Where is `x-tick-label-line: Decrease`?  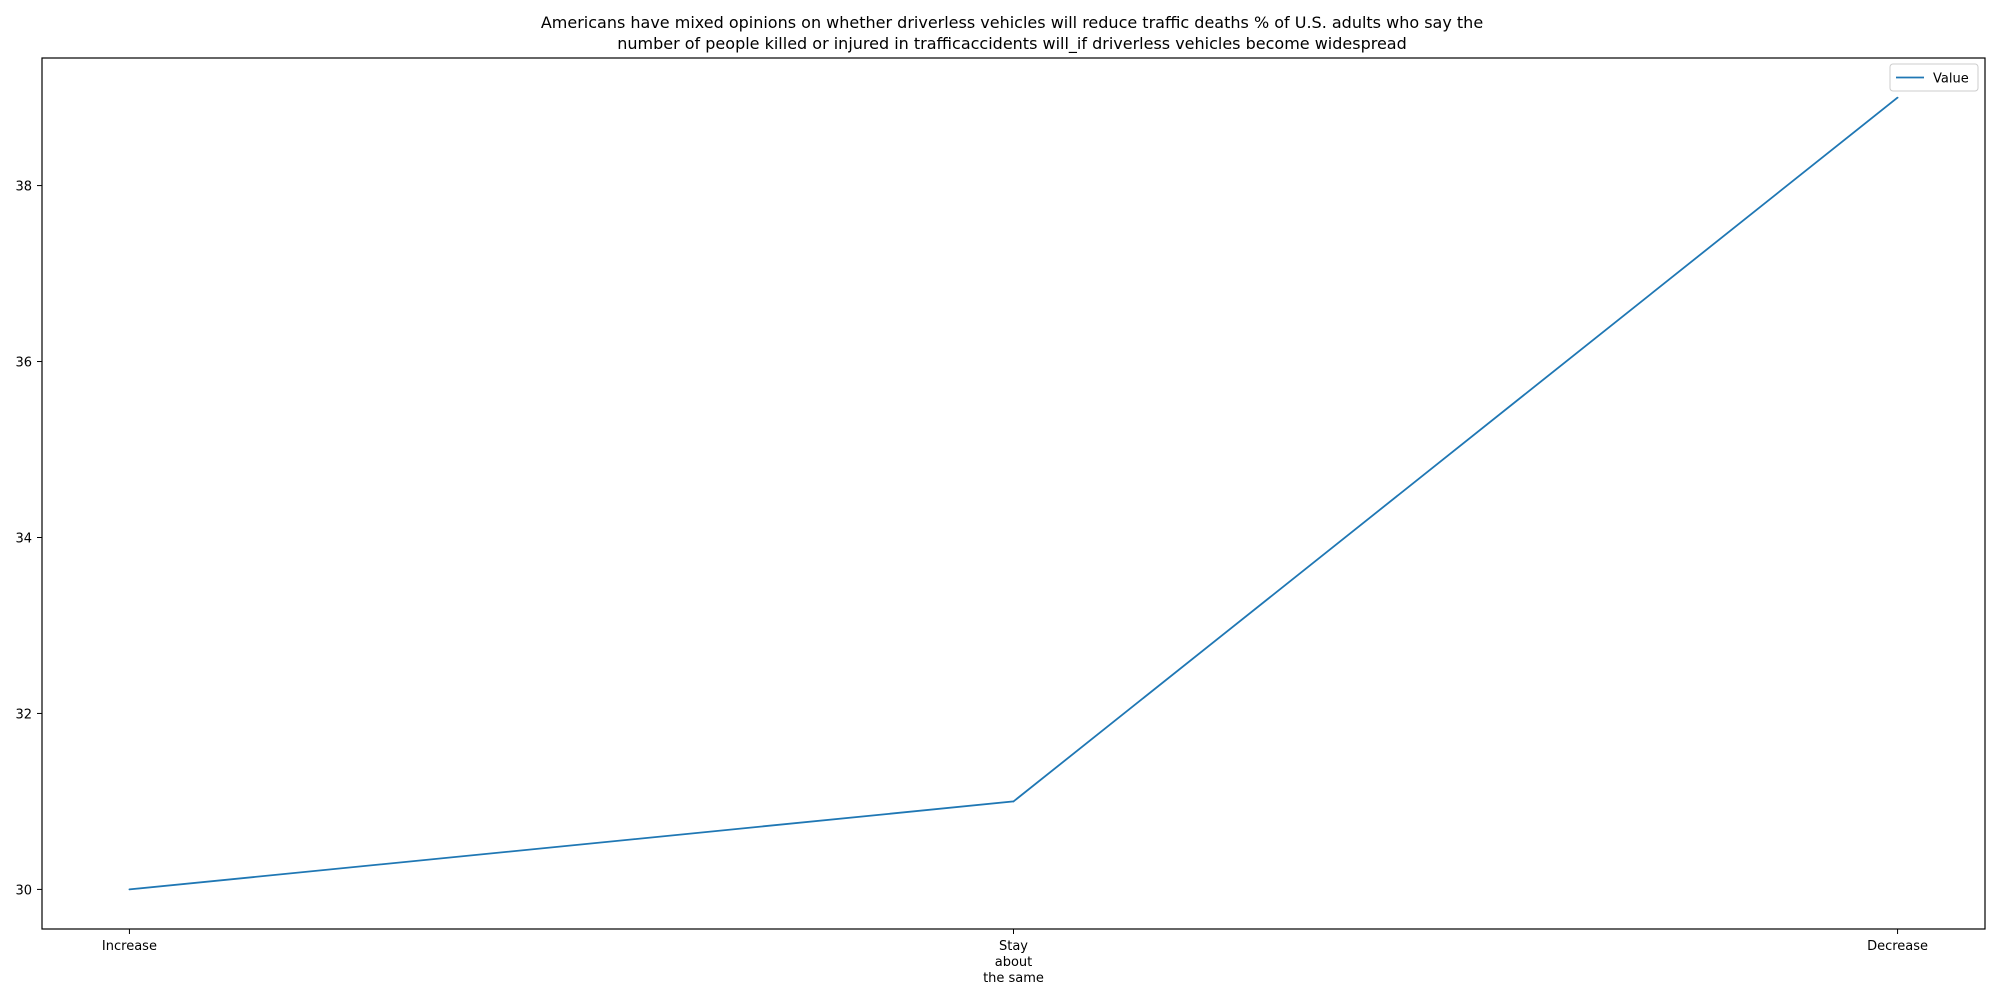
x-tick-label-line: Decrease is located at coordinates (1897, 946).